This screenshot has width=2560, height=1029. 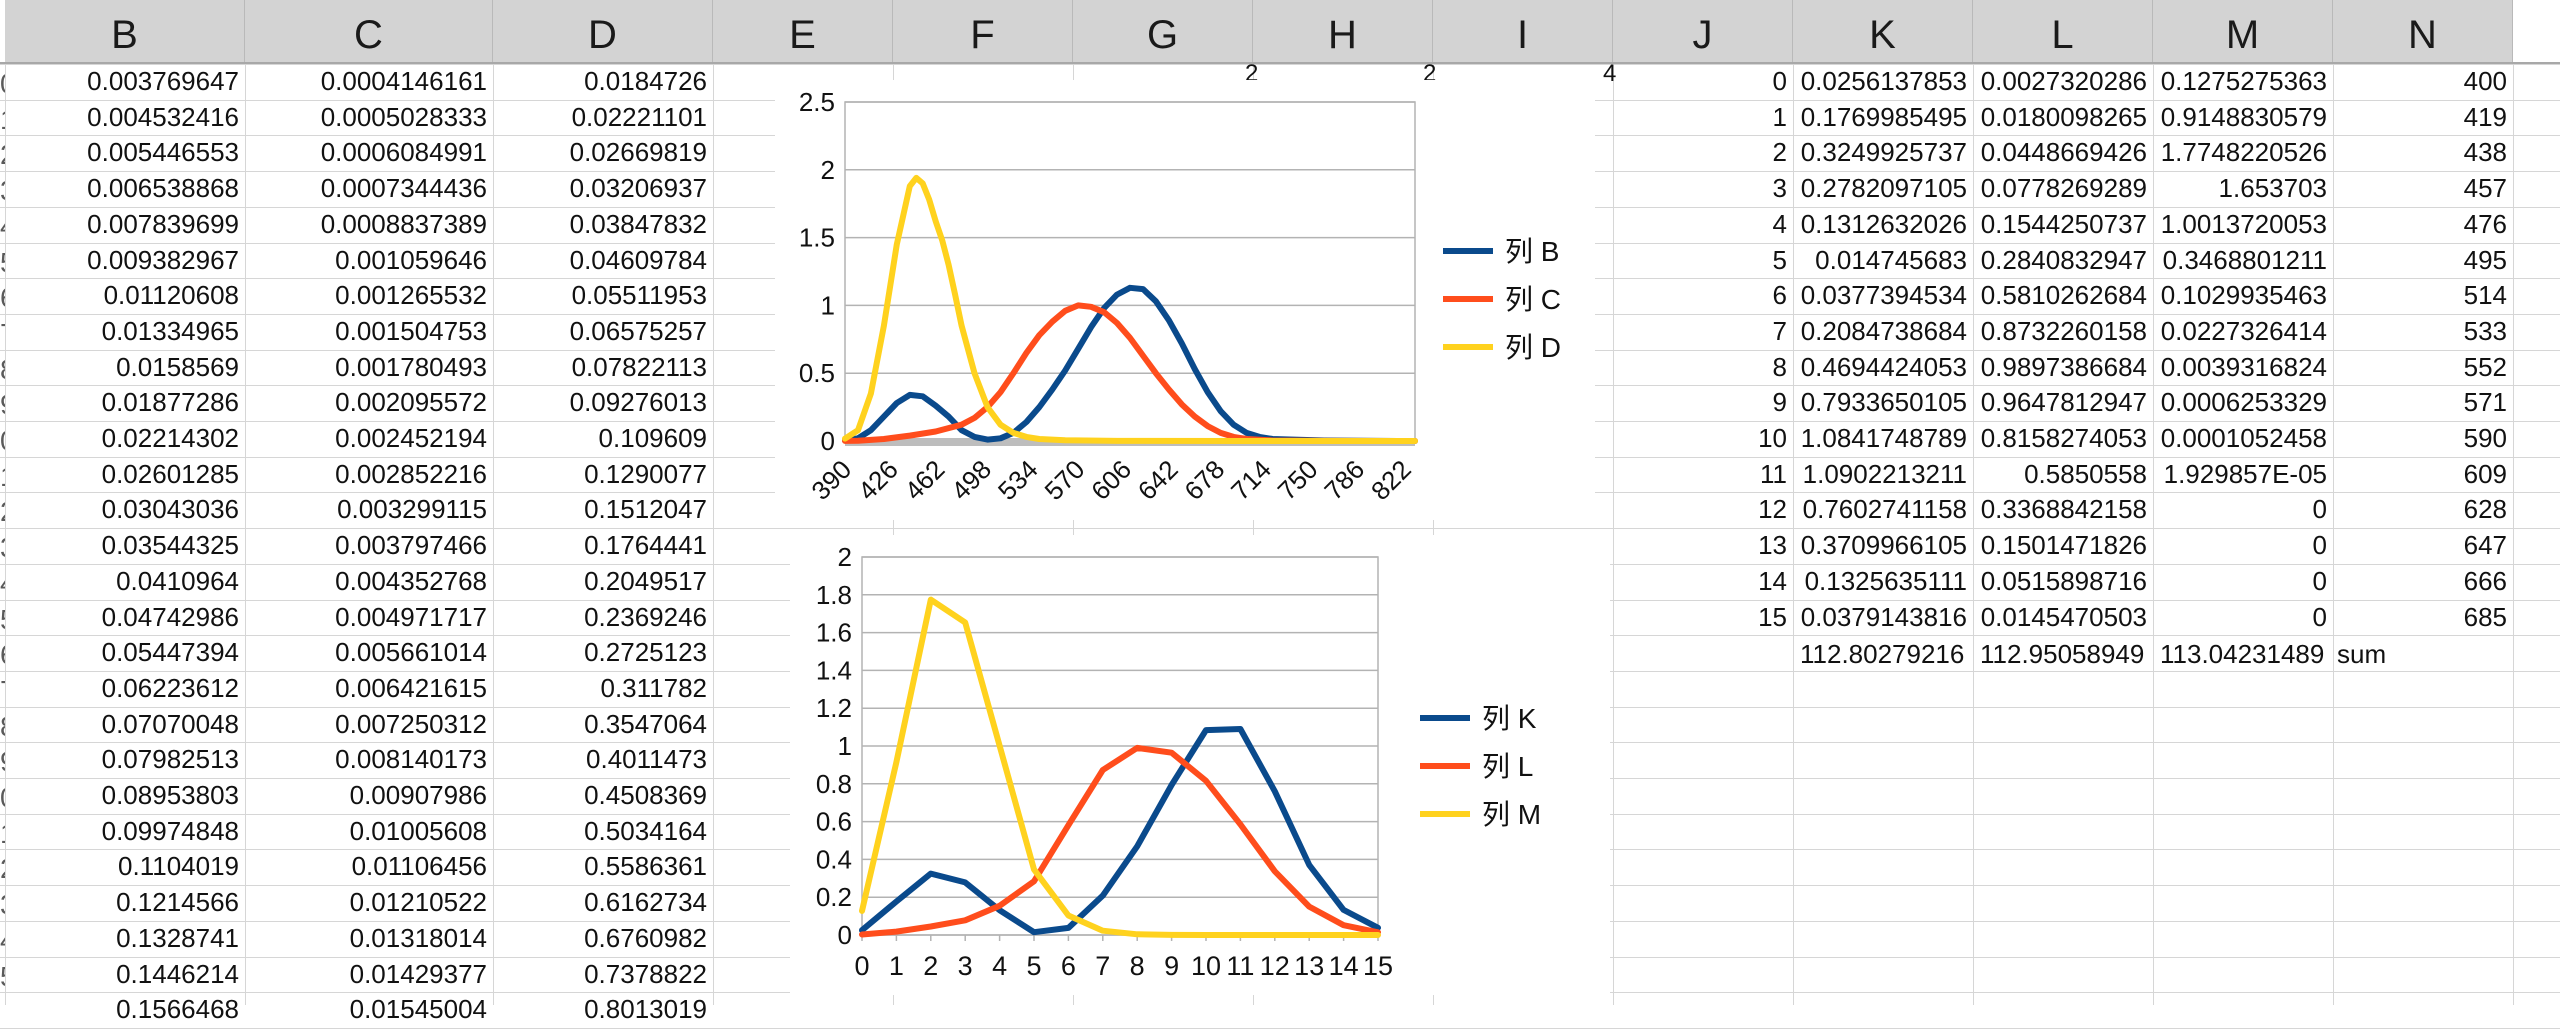 I want to click on cell-k: 0.014745683, so click(x=1891, y=260).